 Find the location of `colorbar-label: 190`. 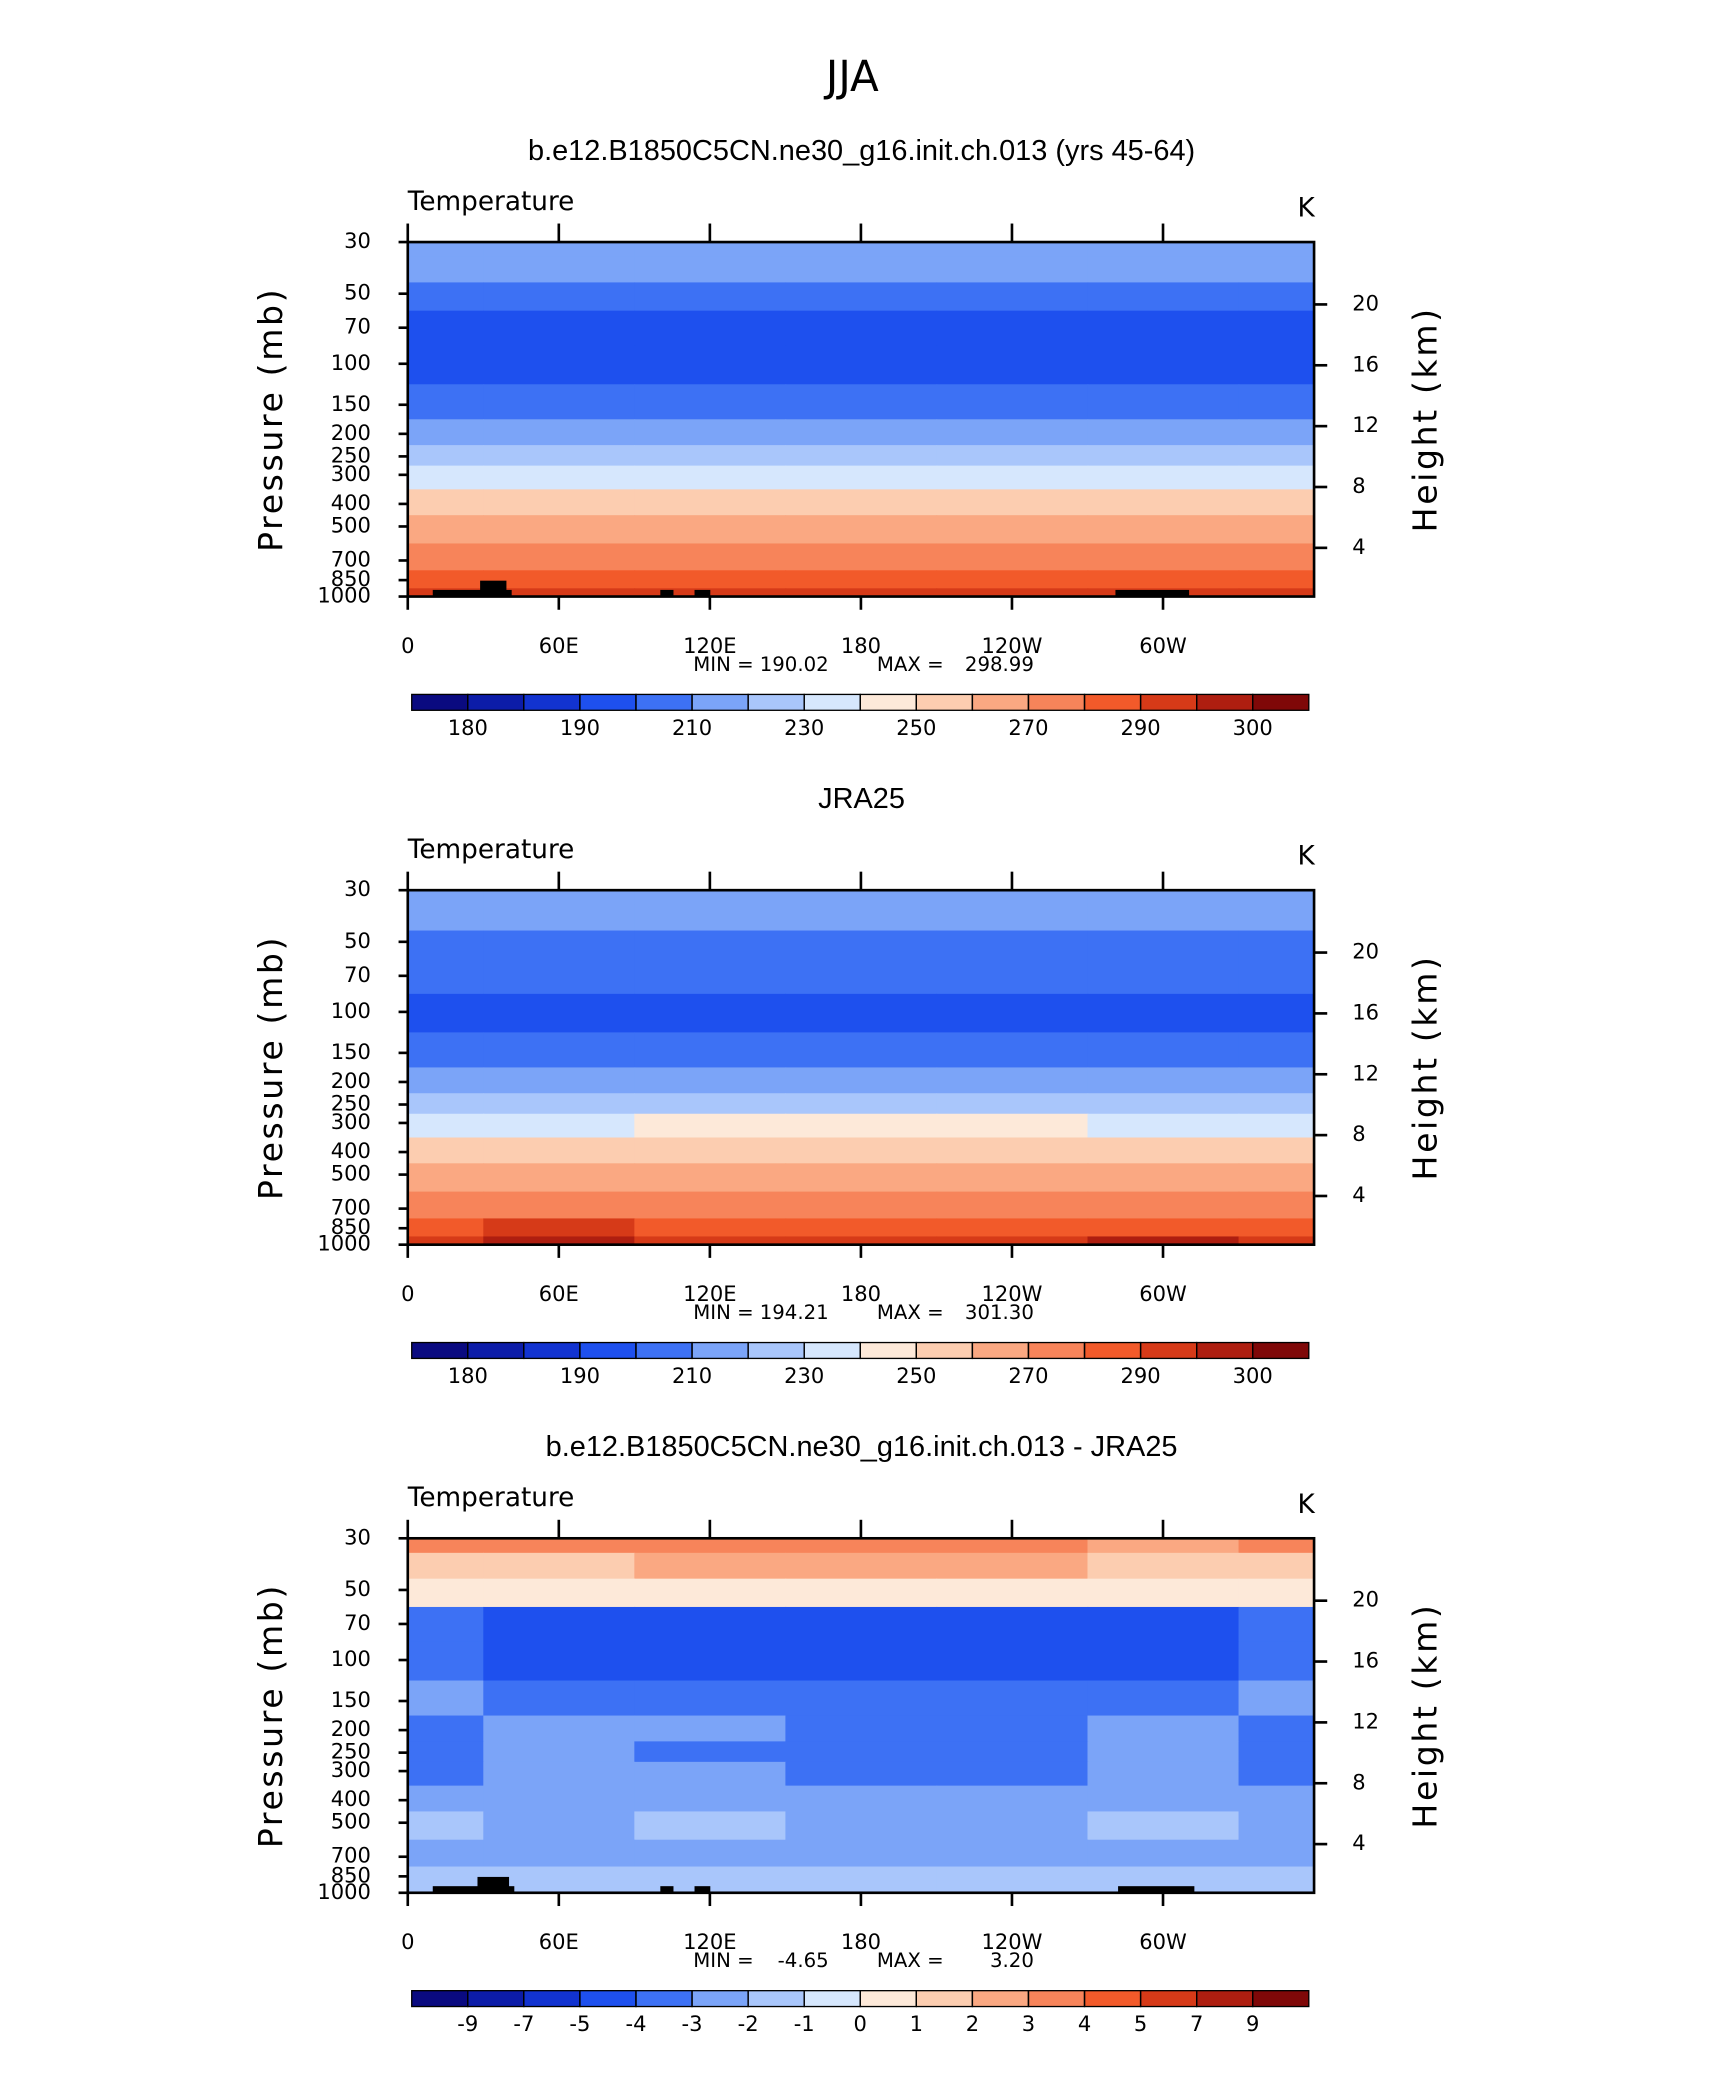

colorbar-label: 190 is located at coordinates (580, 1375).